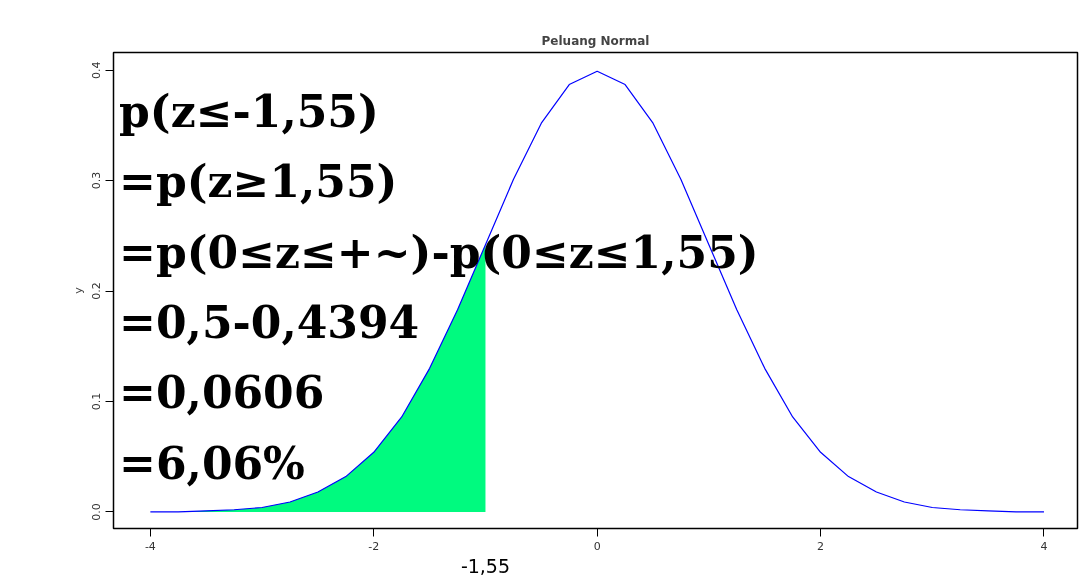 The height and width of the screenshot is (576, 1079). I want to click on y-tick-label: 0.4, so click(97, 70).